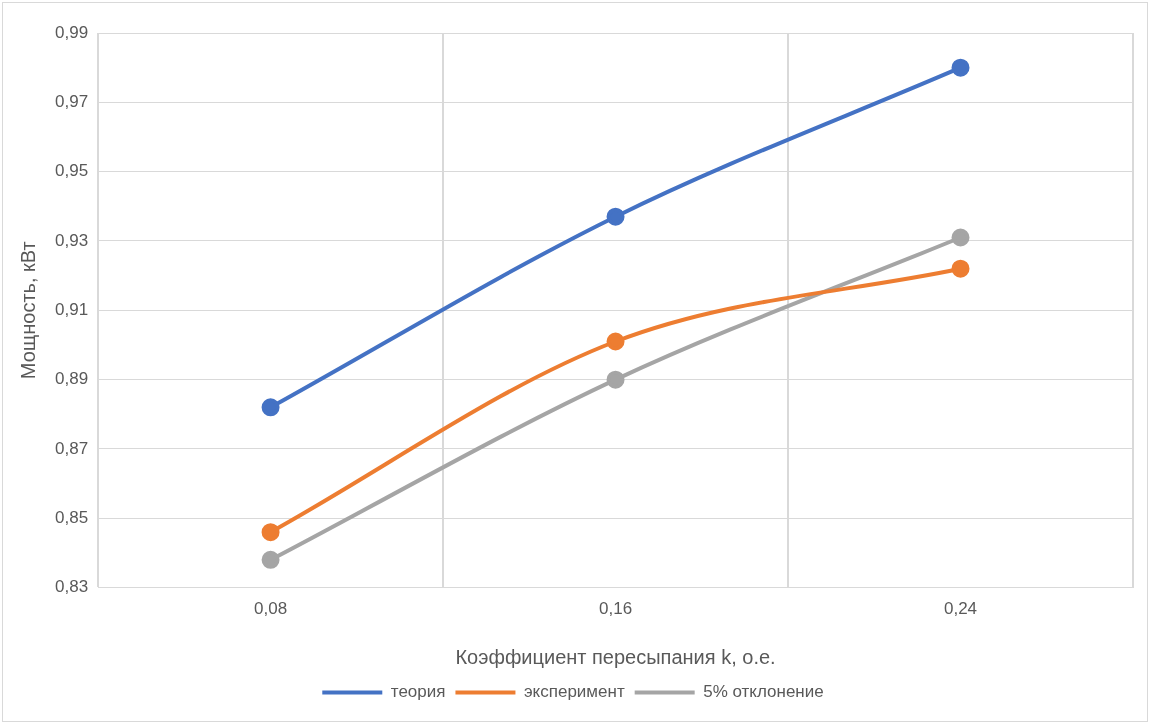 The width and height of the screenshot is (1150, 724). Describe the element at coordinates (71, 379) in the screenshot. I see `y-tick-label: 0,89` at that location.